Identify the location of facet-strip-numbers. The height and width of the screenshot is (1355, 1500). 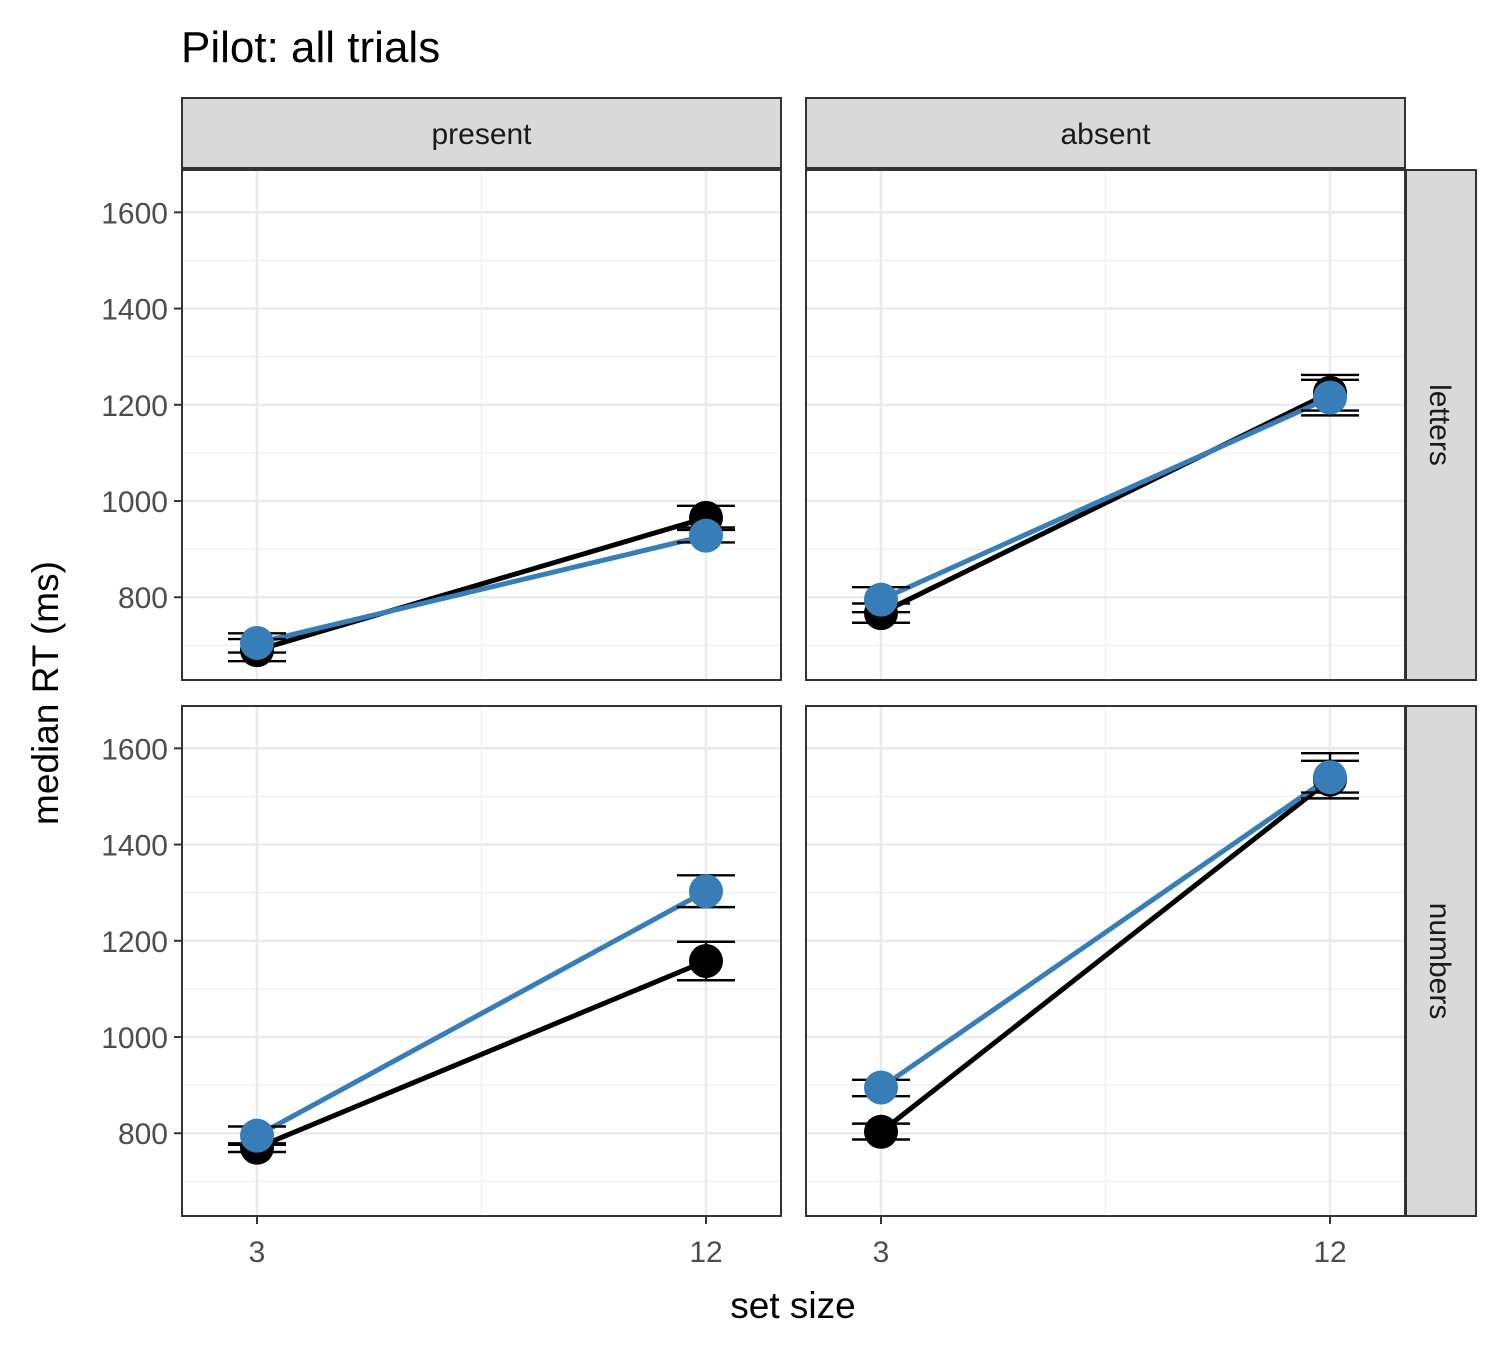
(1441, 961).